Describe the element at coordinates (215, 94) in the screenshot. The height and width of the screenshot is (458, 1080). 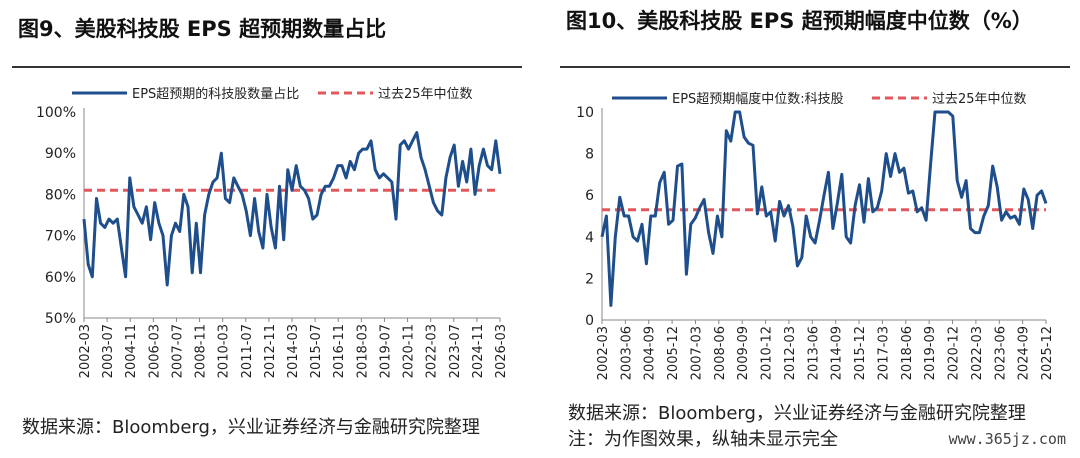
I see `legend-label-series: EPS超预期的科技股数量占比` at that location.